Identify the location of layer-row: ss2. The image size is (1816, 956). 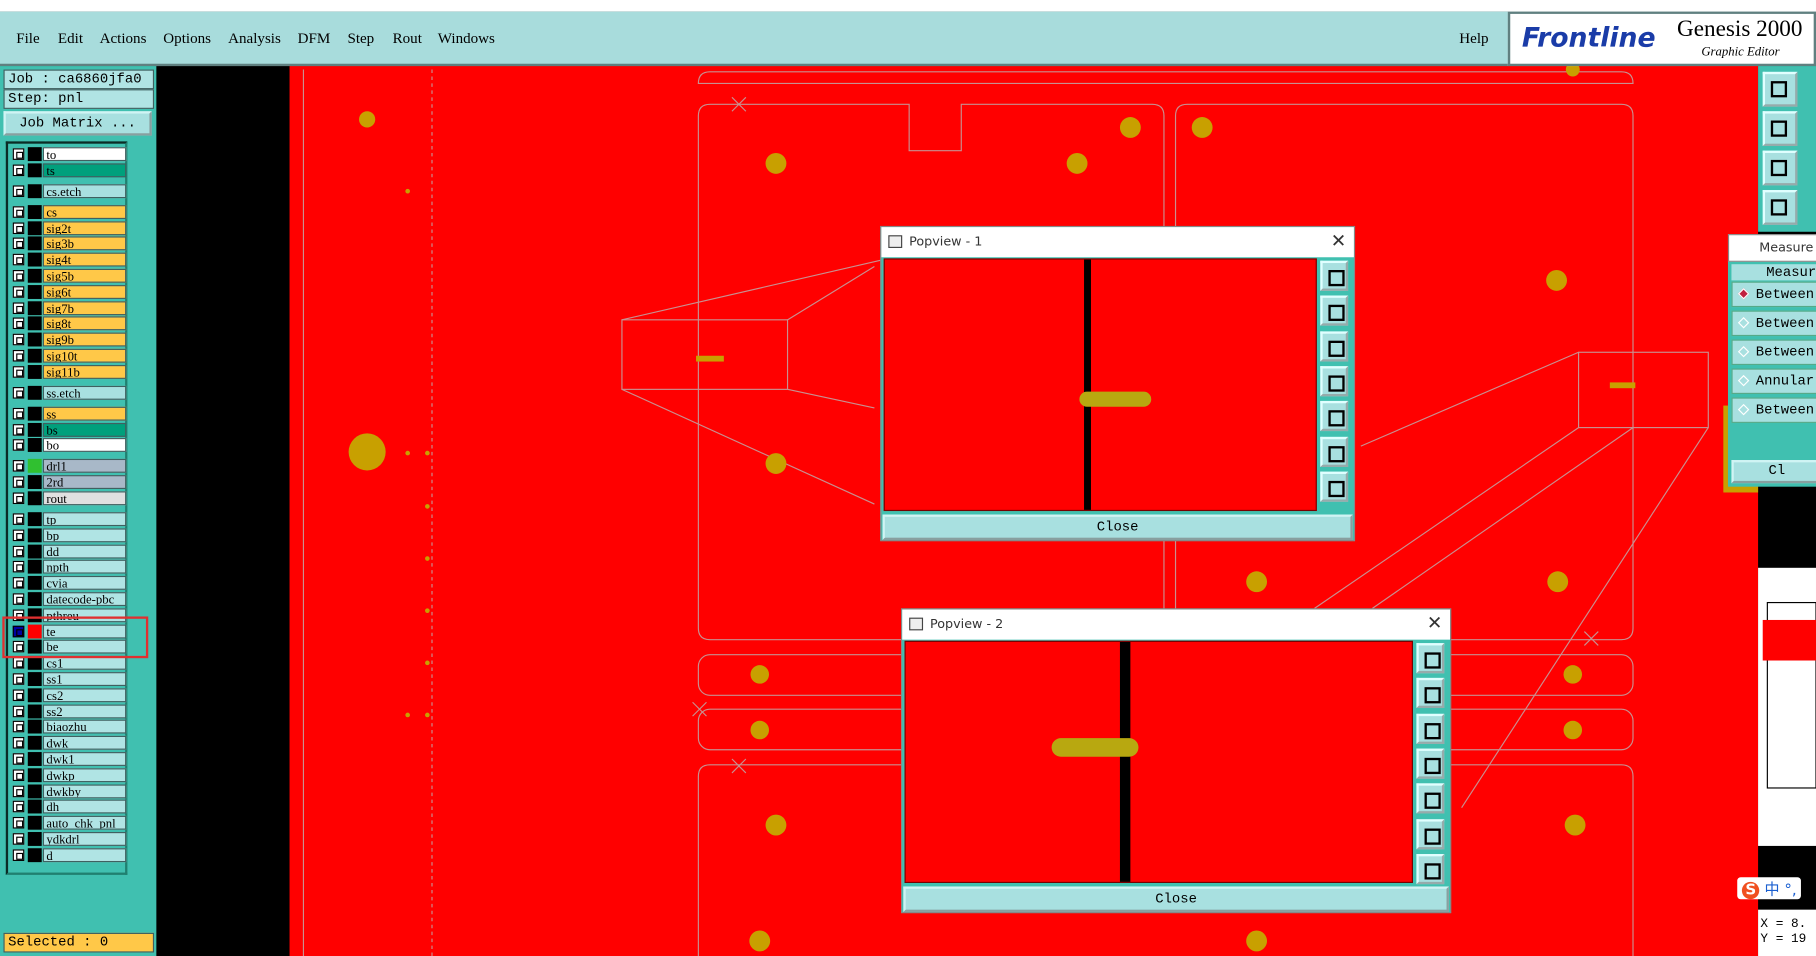
(67, 711).